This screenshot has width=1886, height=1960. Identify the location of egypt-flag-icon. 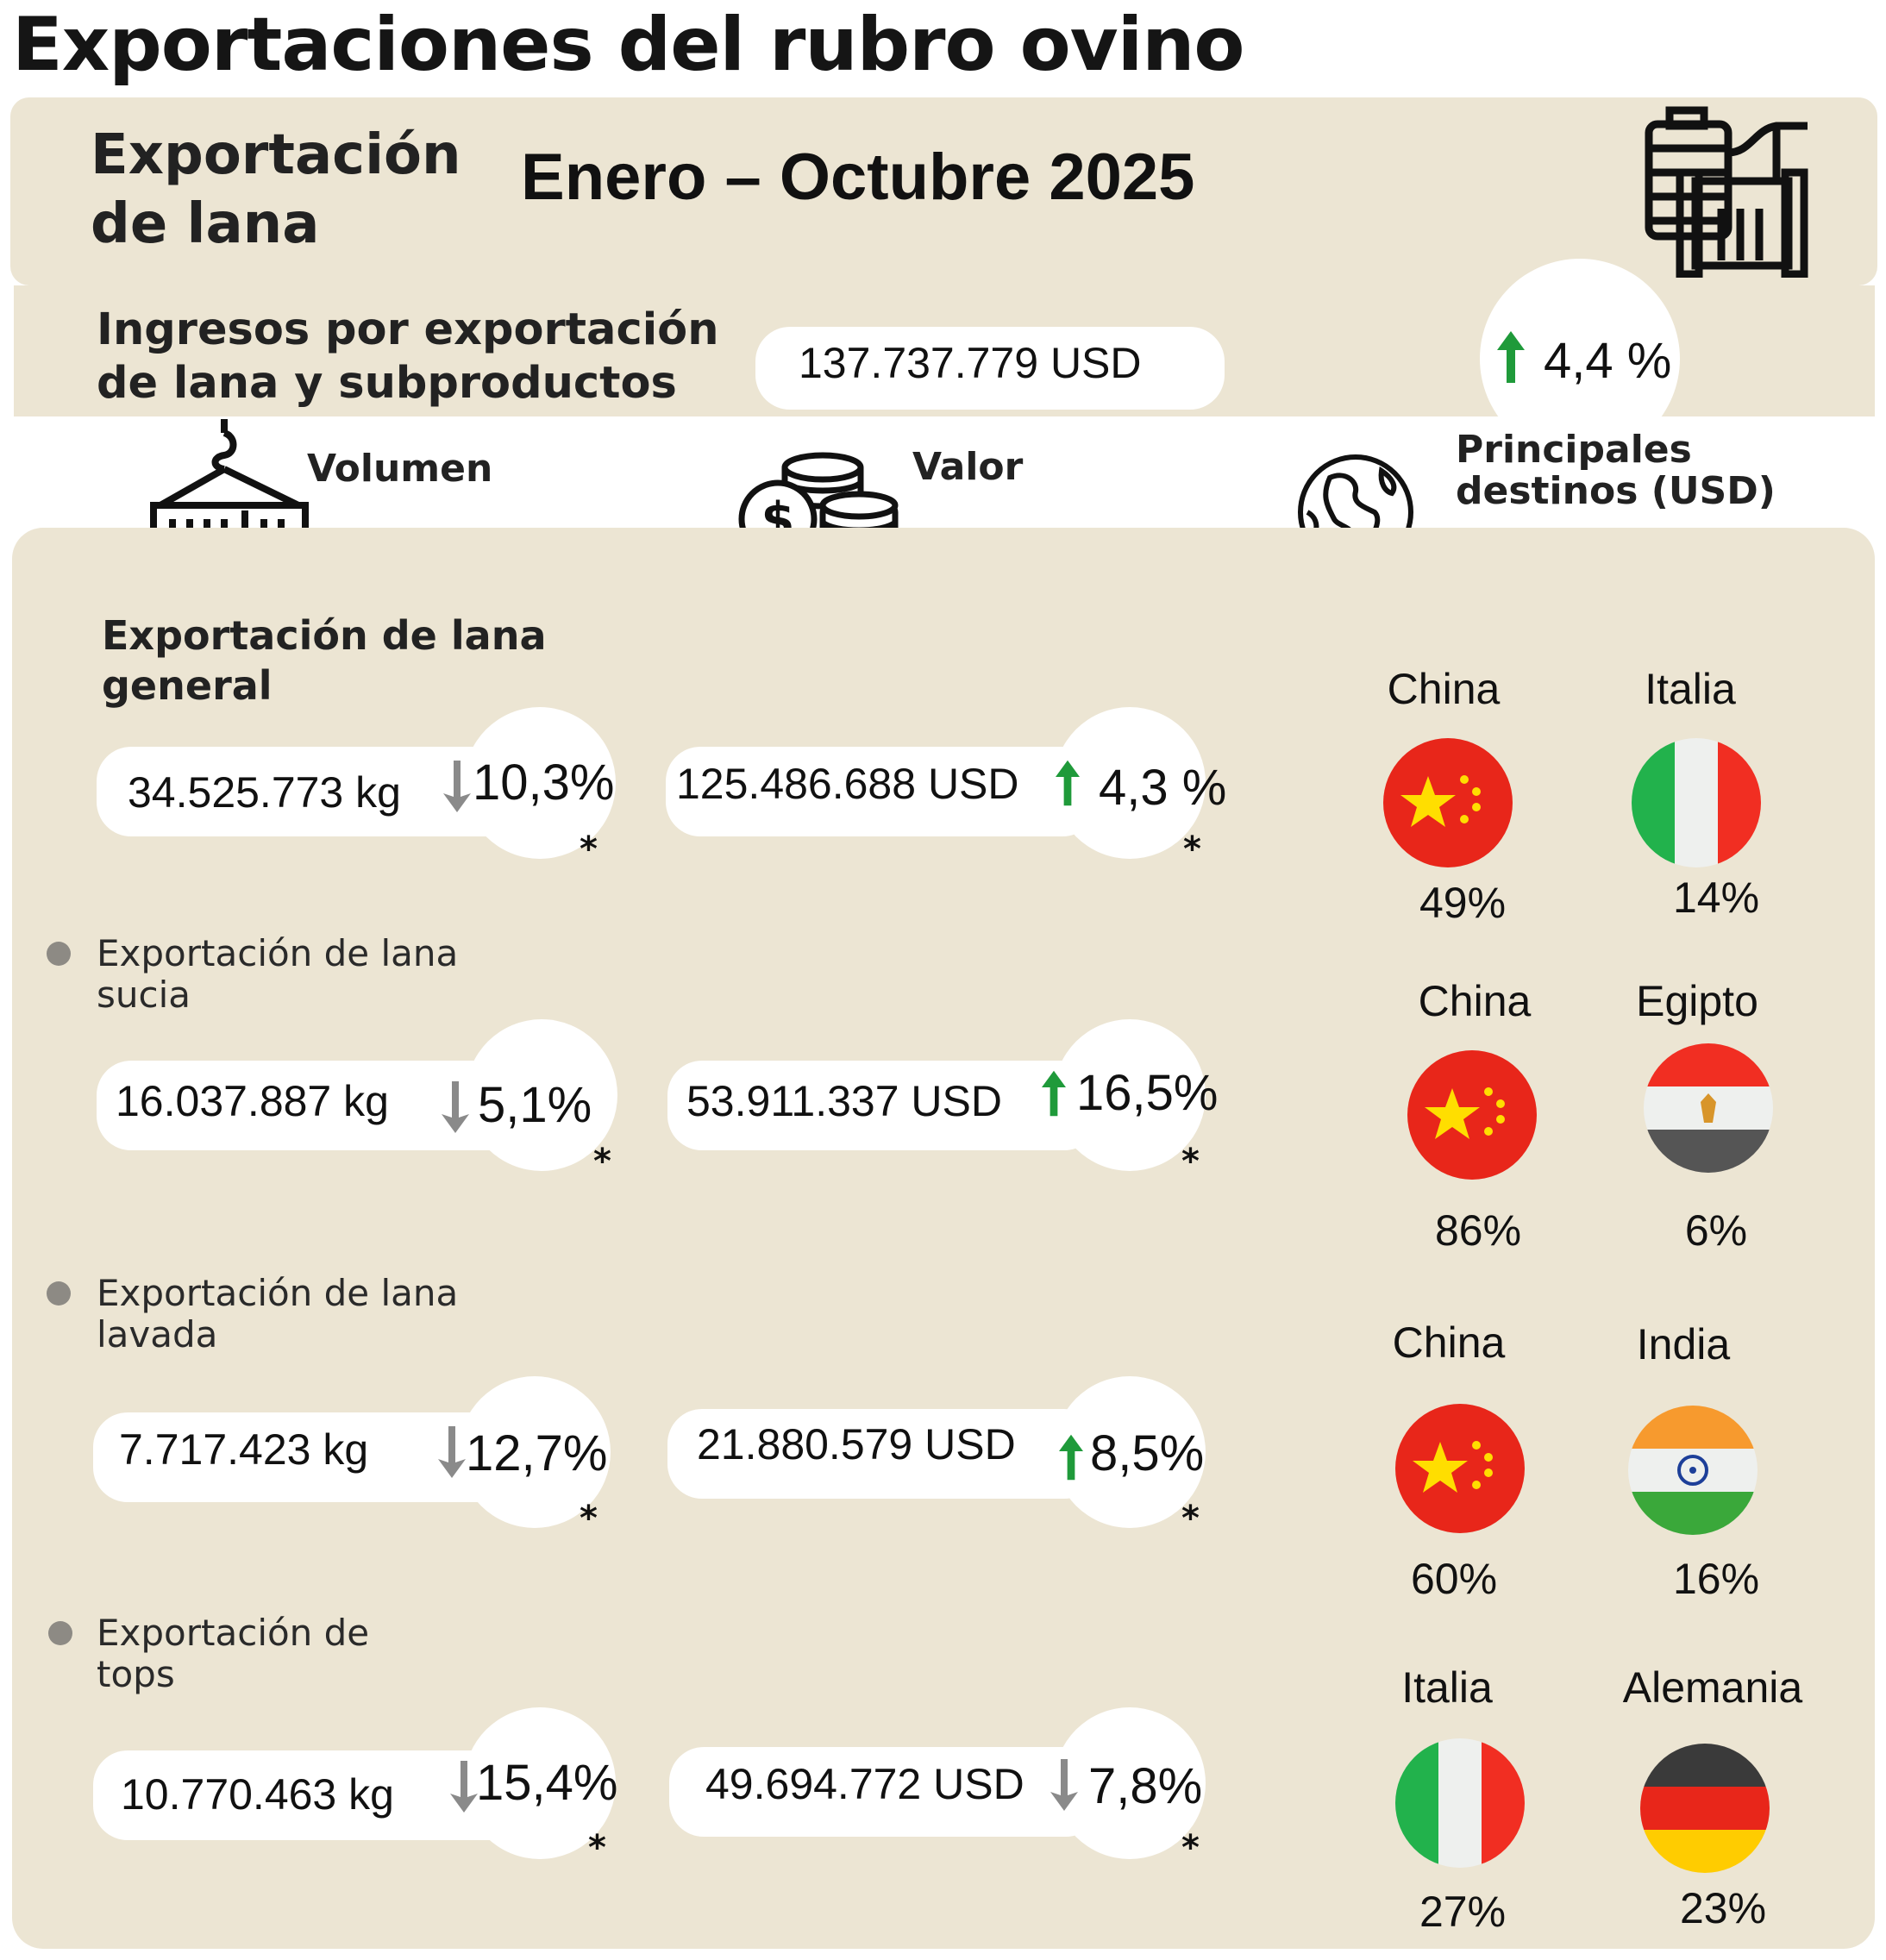
(1708, 1108).